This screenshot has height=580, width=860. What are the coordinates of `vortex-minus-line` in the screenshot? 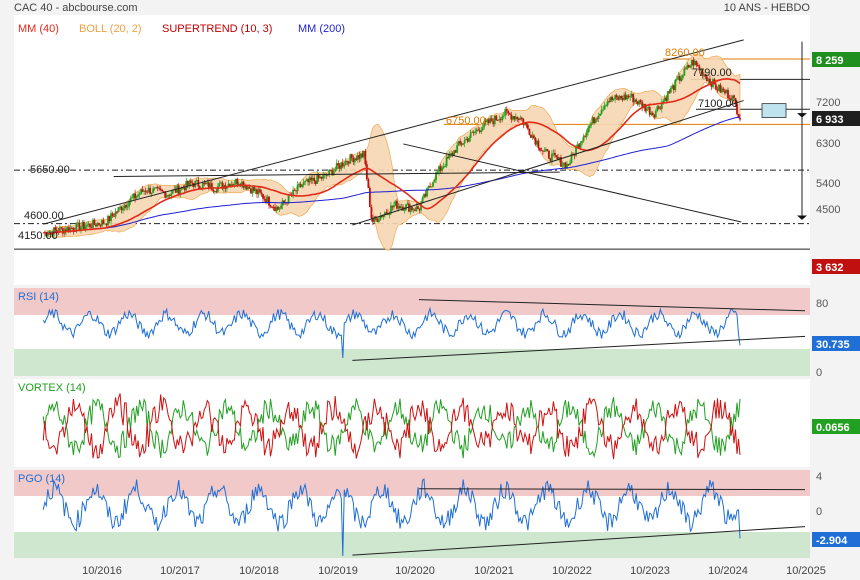 It's located at (391, 426).